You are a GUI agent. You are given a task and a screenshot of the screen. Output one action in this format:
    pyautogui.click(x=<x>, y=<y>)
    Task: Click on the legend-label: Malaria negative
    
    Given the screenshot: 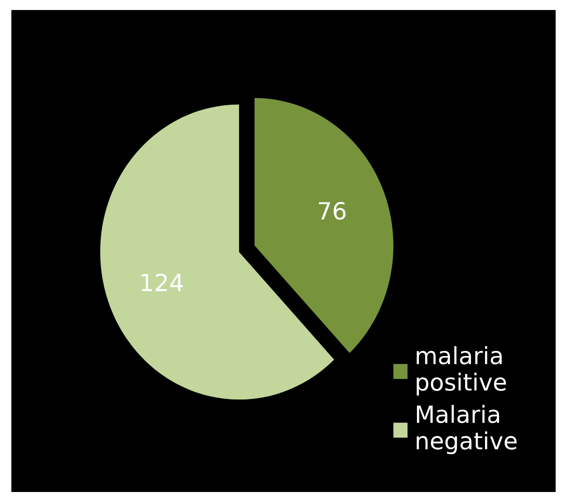 What is the action you would take?
    pyautogui.click(x=466, y=429)
    